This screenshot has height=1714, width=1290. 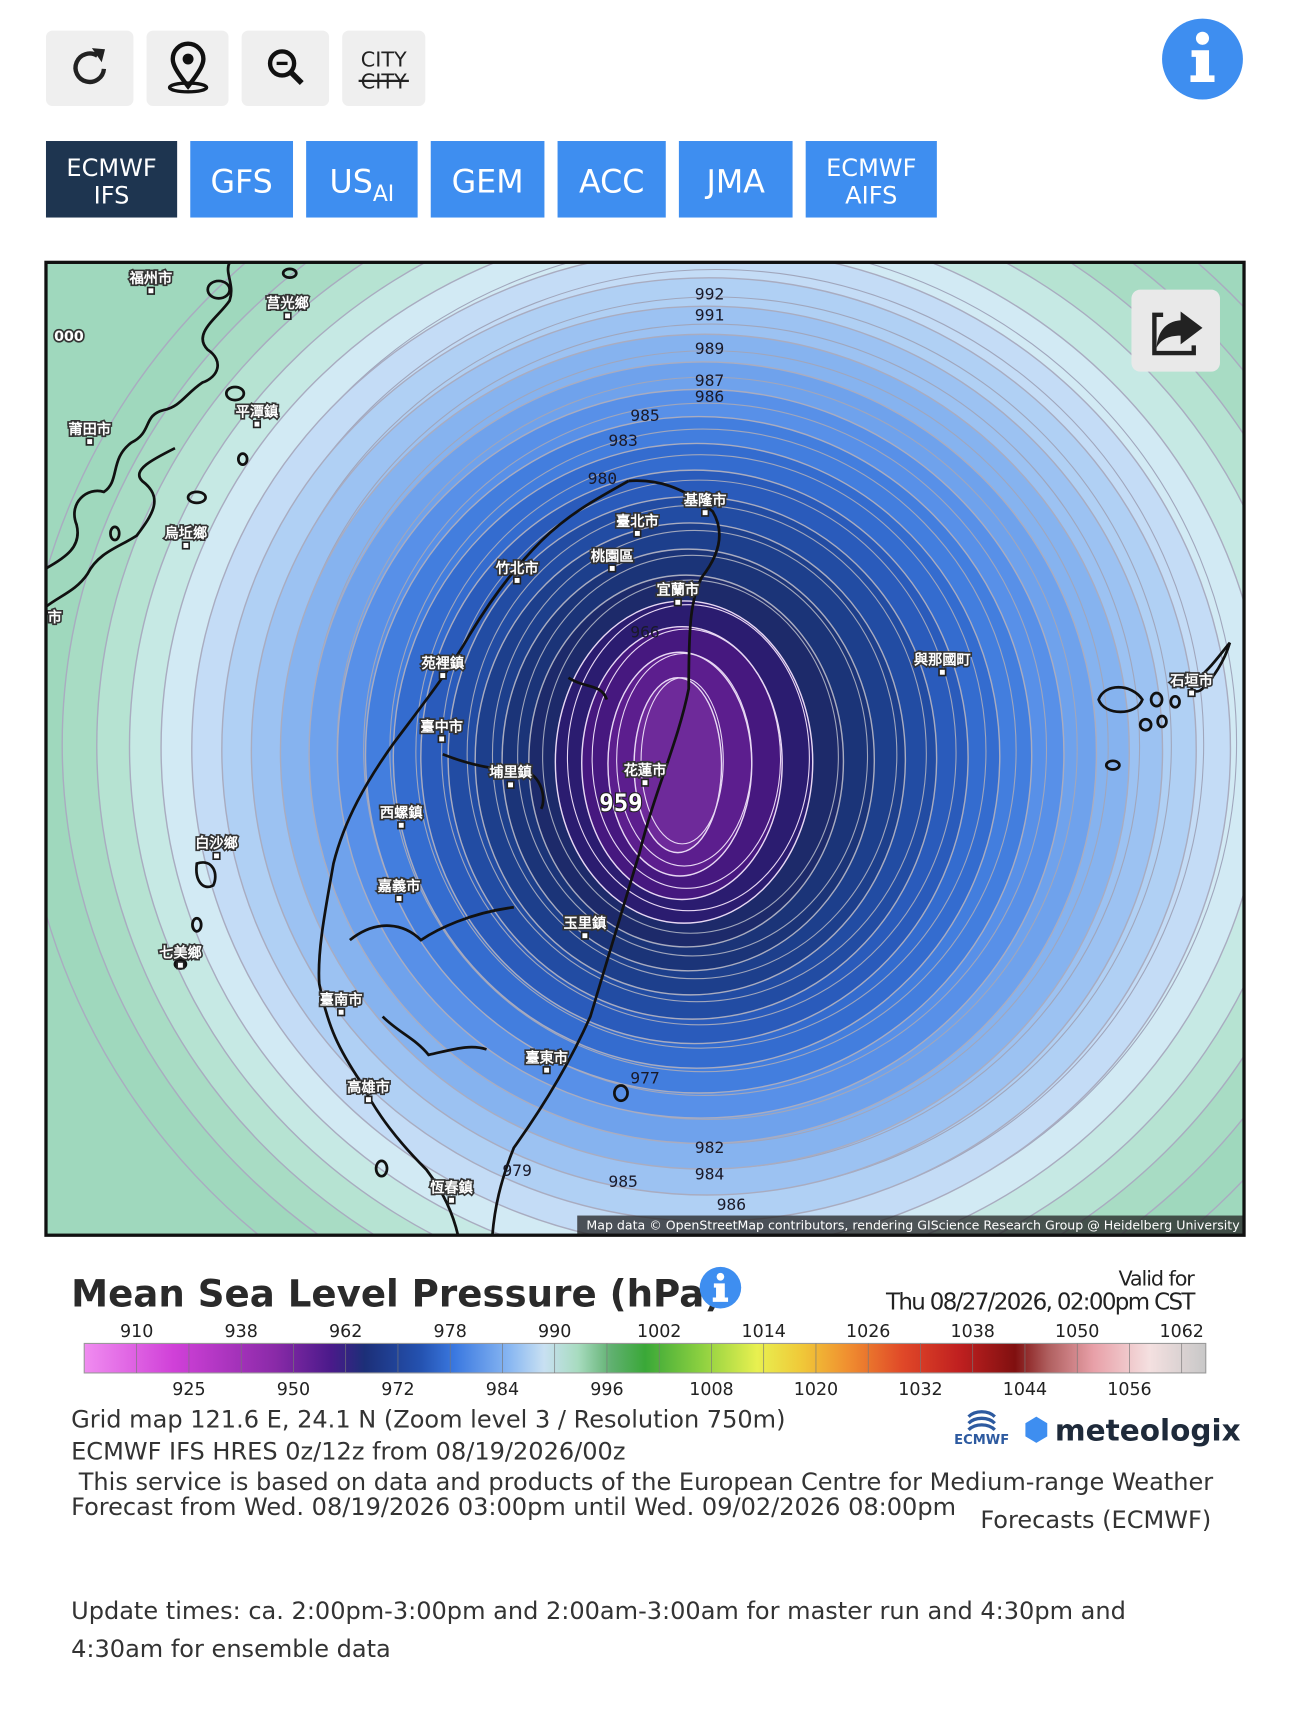 What do you see at coordinates (585, 923) in the screenshot?
I see `city-label: 玉里鎮` at bounding box center [585, 923].